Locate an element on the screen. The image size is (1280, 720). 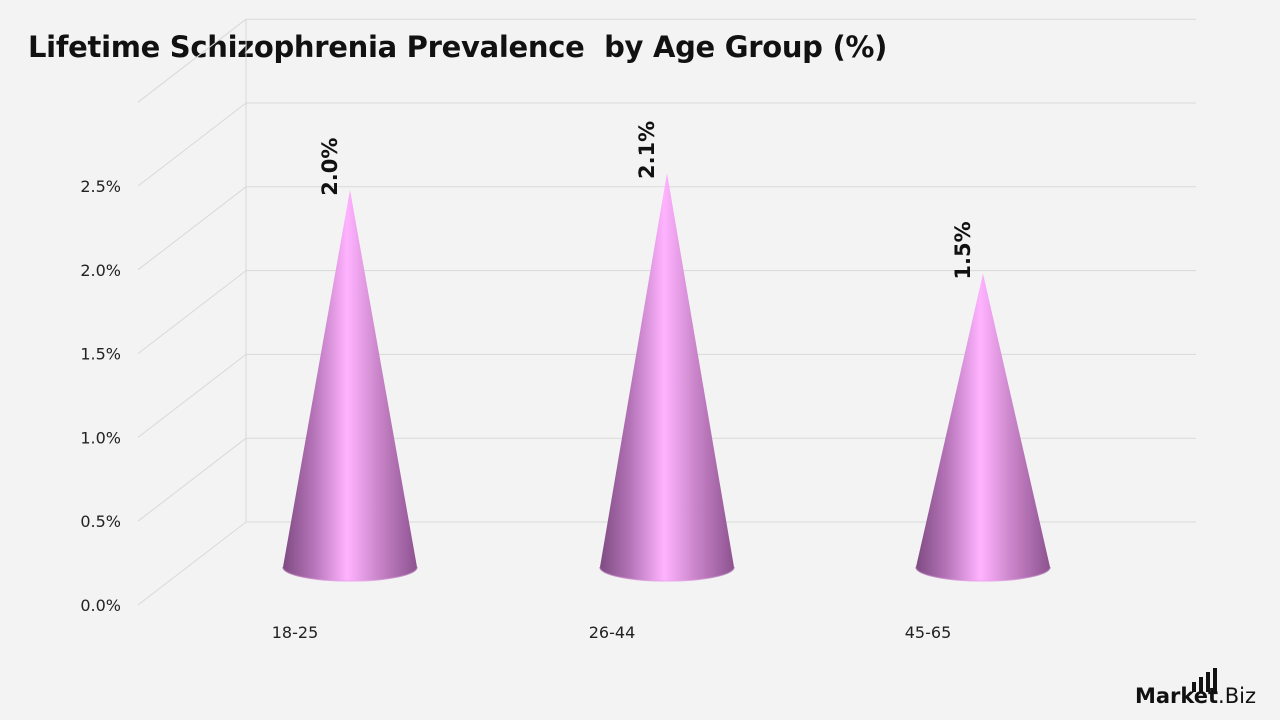
y-tick-label: 2.5% is located at coordinates (100, 186).